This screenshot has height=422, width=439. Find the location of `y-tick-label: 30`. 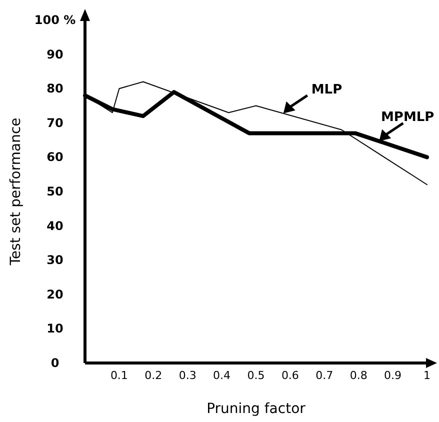

y-tick-label: 30 is located at coordinates (55, 260).